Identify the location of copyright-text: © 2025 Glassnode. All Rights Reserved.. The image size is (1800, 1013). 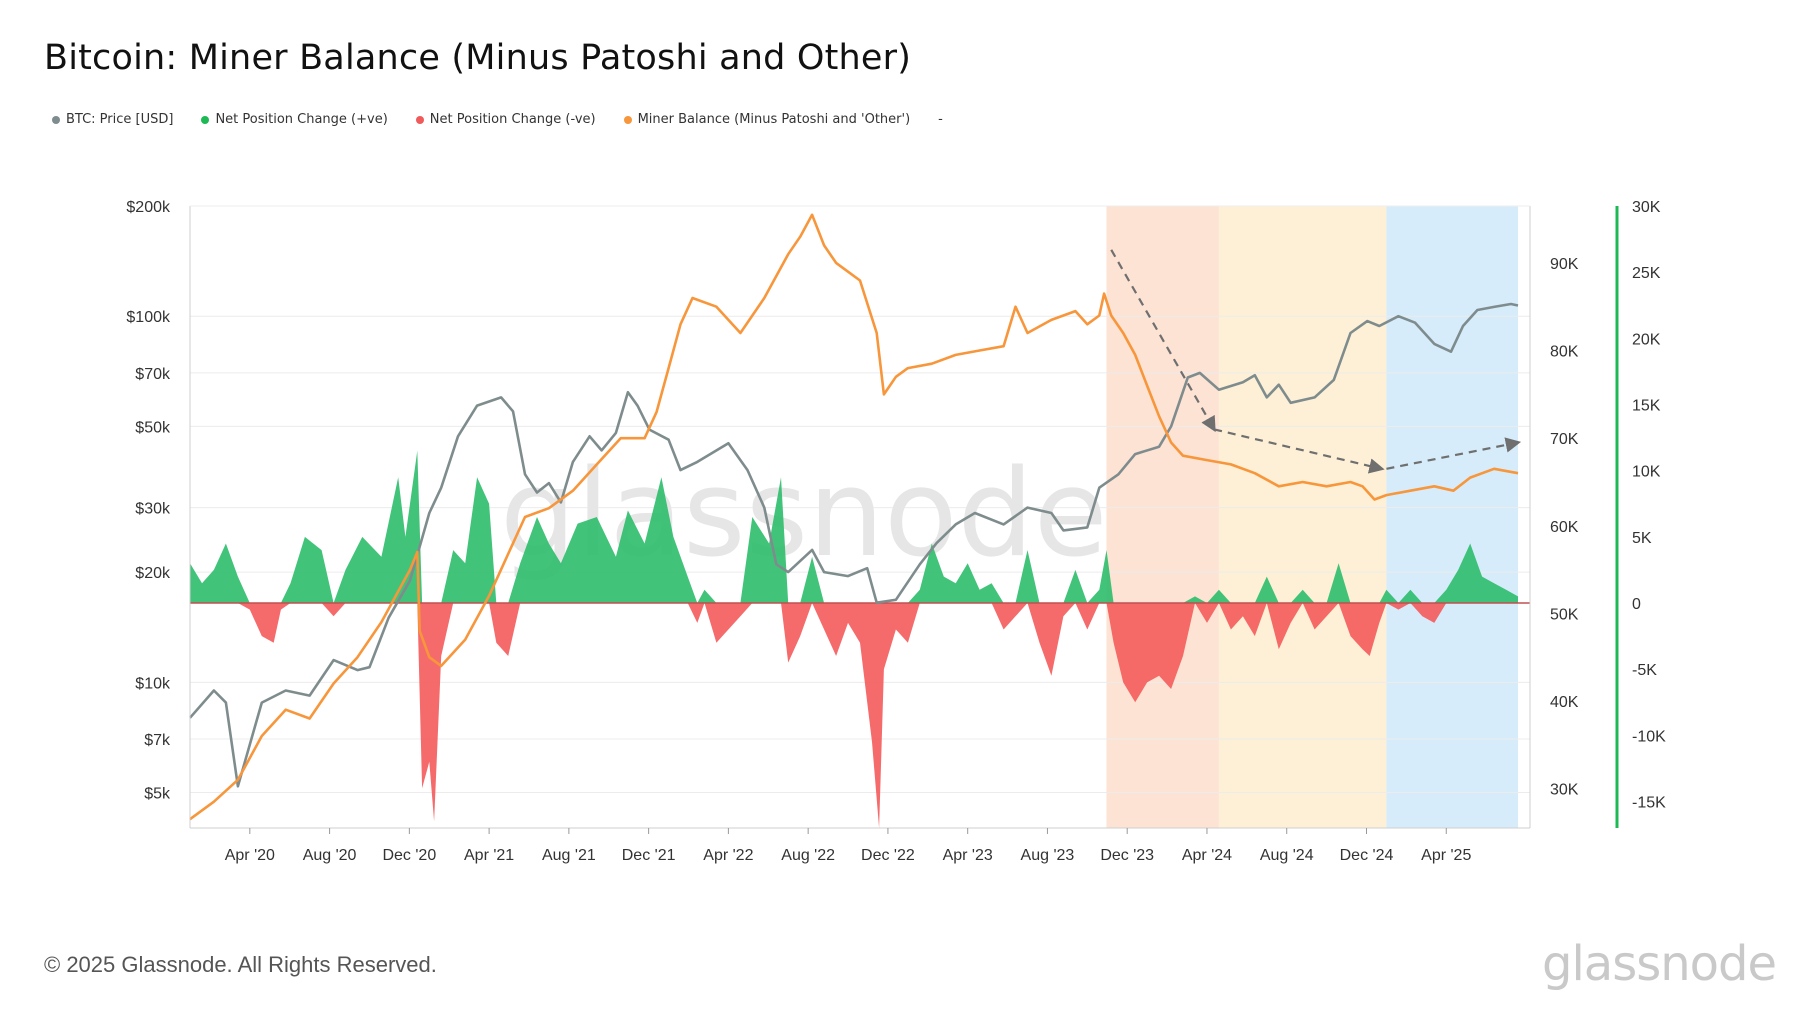
(240, 964).